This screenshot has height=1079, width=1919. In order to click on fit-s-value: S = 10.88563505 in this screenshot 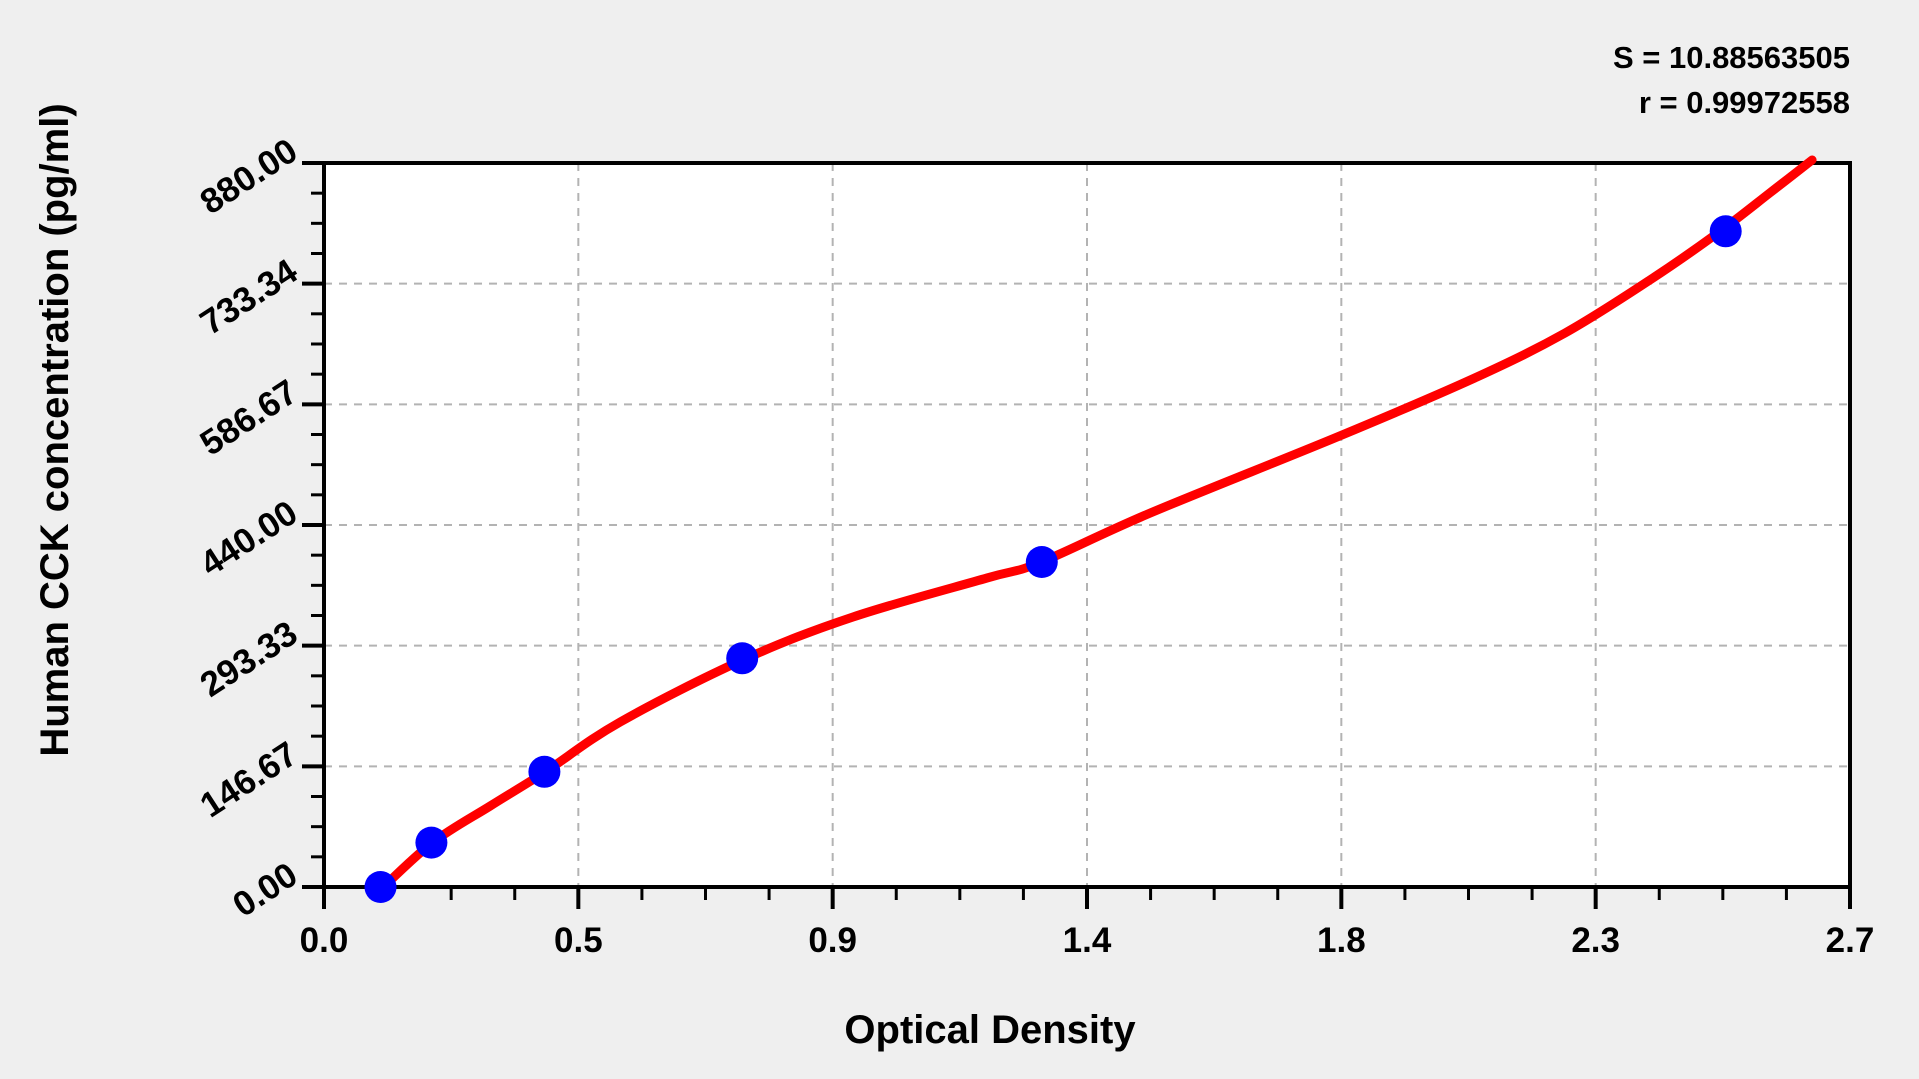, I will do `click(1731, 57)`.